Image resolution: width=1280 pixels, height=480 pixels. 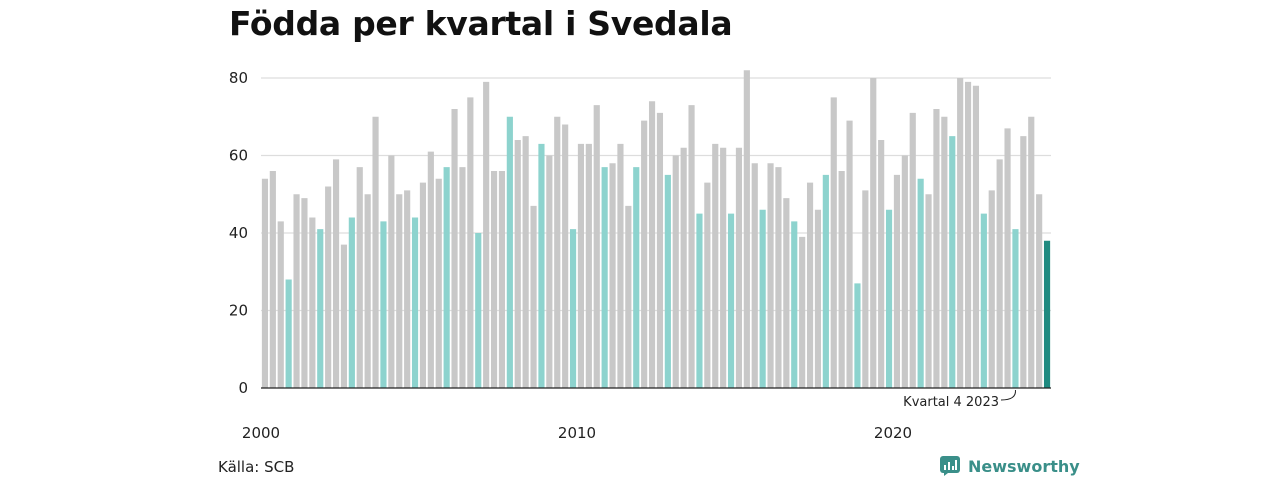 I want to click on brand-logo: Newsworthy, so click(x=1010, y=466).